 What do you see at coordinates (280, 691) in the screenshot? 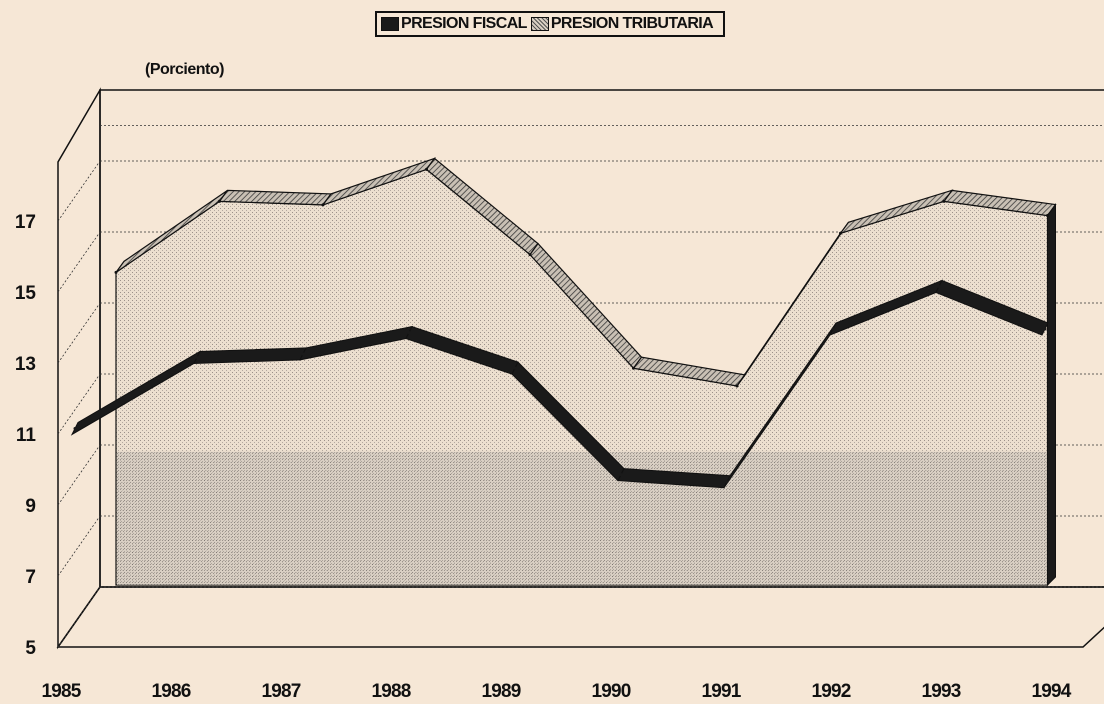
I see `x-tick-label: 1987` at bounding box center [280, 691].